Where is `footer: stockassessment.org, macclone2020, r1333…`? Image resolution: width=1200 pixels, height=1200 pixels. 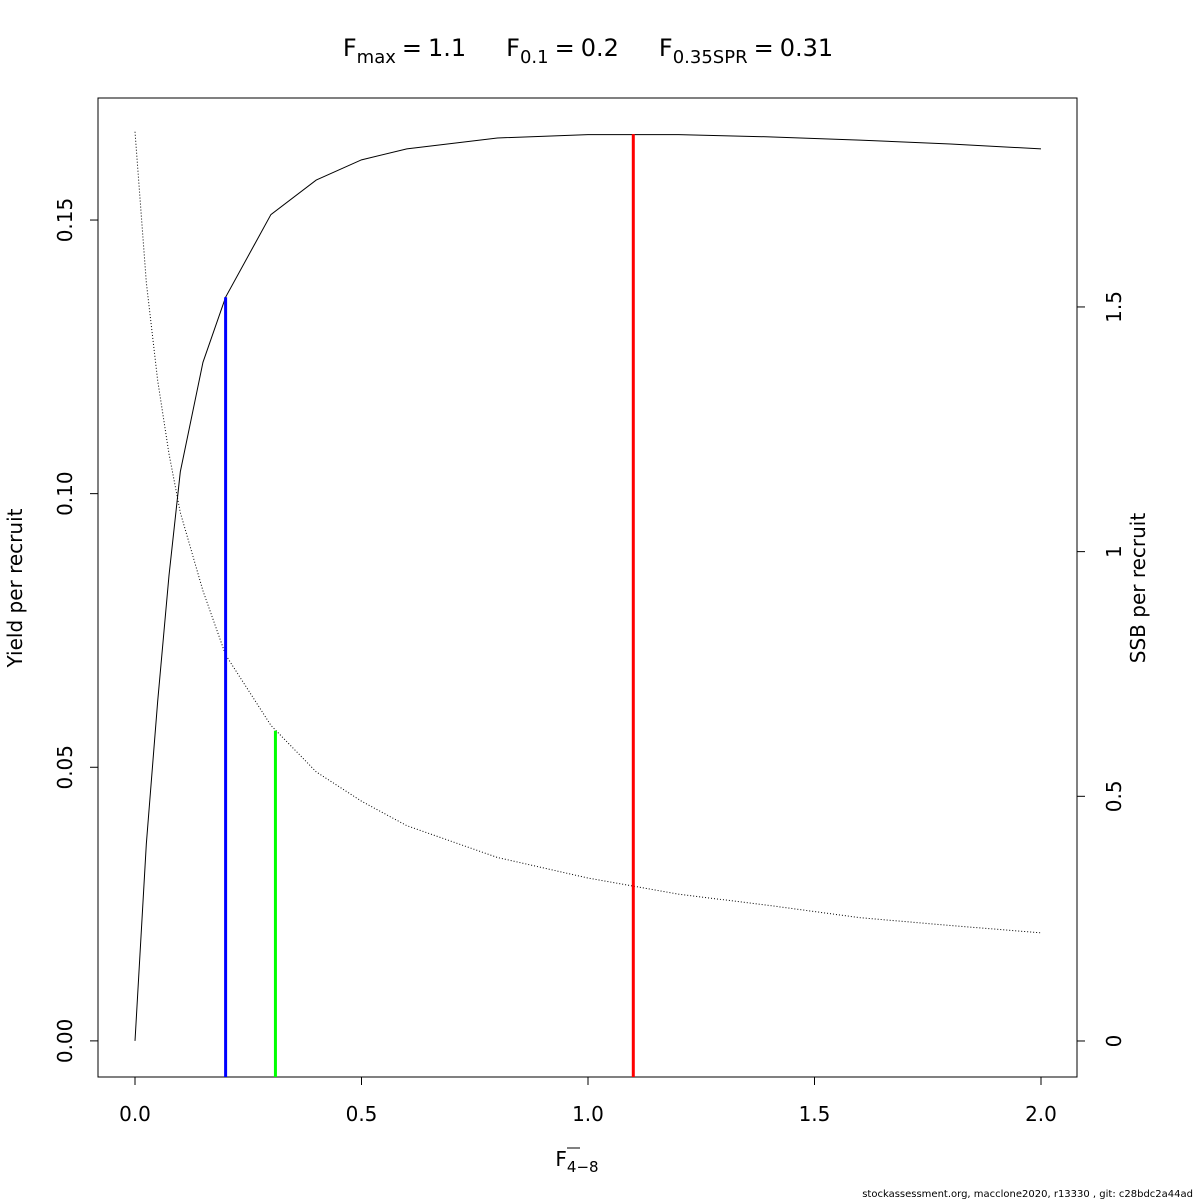
footer: stockassessment.org, macclone2020, r1333… is located at coordinates (1027, 1194).